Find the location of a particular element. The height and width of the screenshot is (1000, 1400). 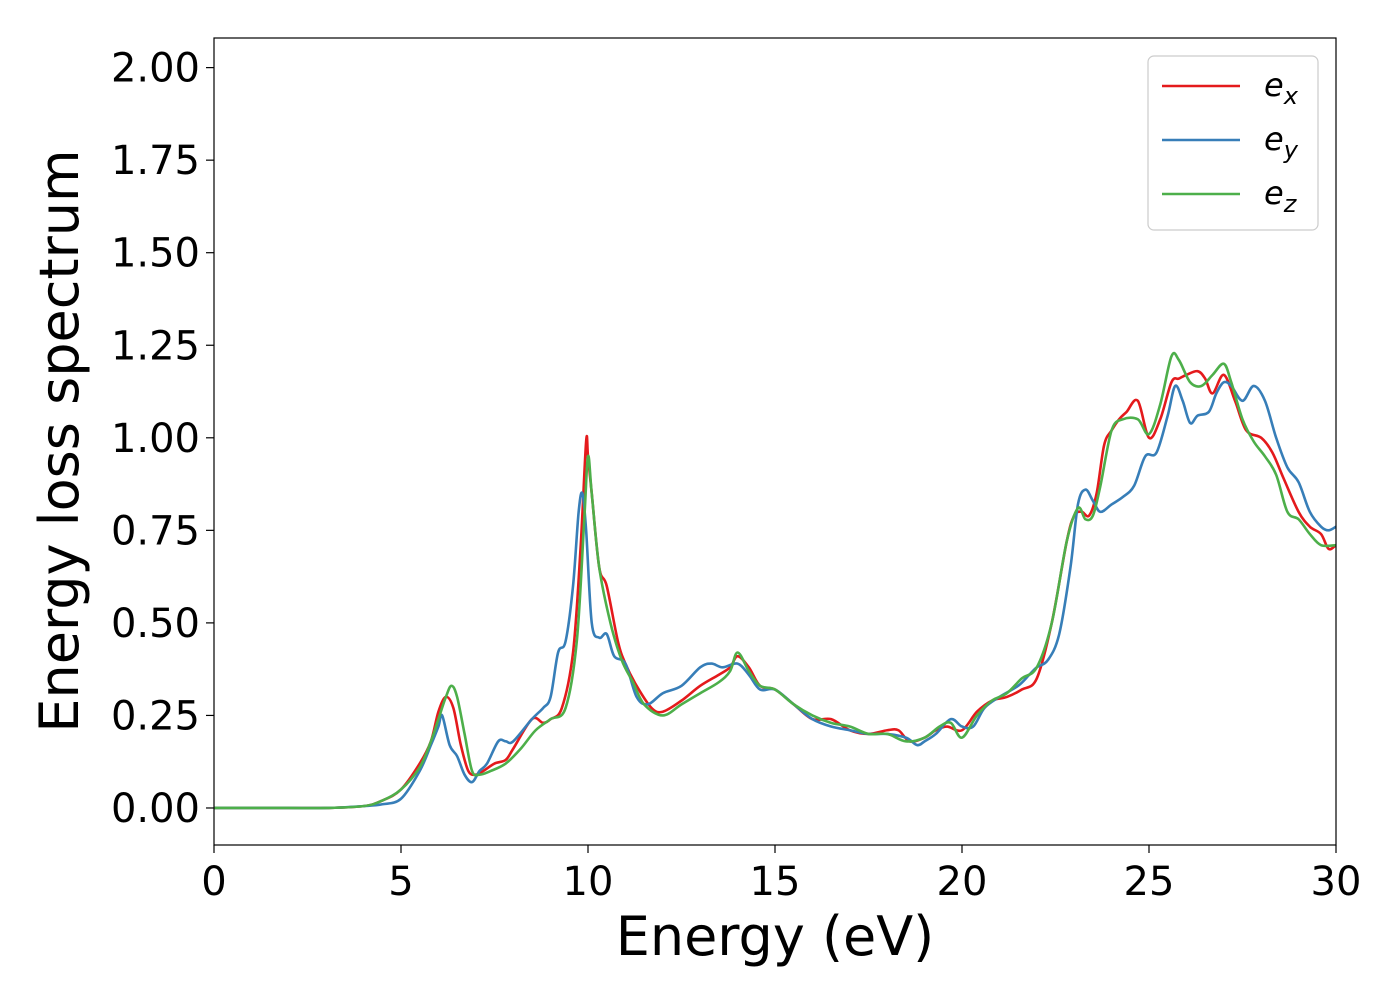

y-axis-ticks: 0.00 0.25 0.50 0.75 1.00 1.25 1.50 1.75 2.00 is located at coordinates (162, 439).